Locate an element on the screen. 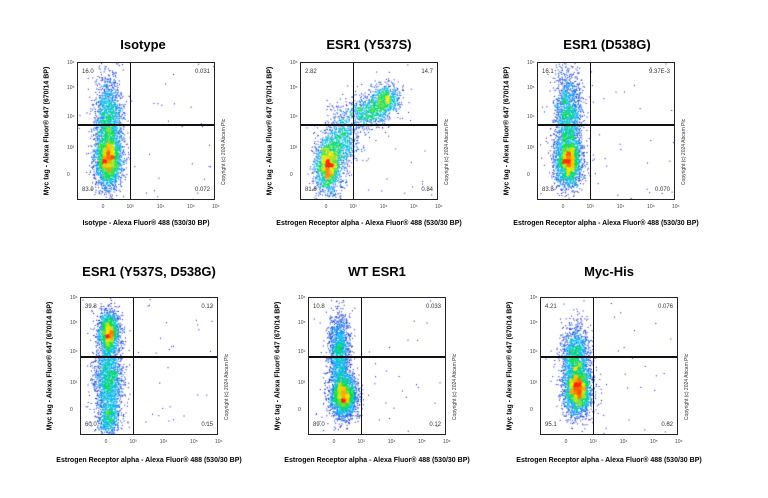 The height and width of the screenshot is (498, 768). plot-area: 16.0 0.031 83.9 0.072 is located at coordinates (146, 131).